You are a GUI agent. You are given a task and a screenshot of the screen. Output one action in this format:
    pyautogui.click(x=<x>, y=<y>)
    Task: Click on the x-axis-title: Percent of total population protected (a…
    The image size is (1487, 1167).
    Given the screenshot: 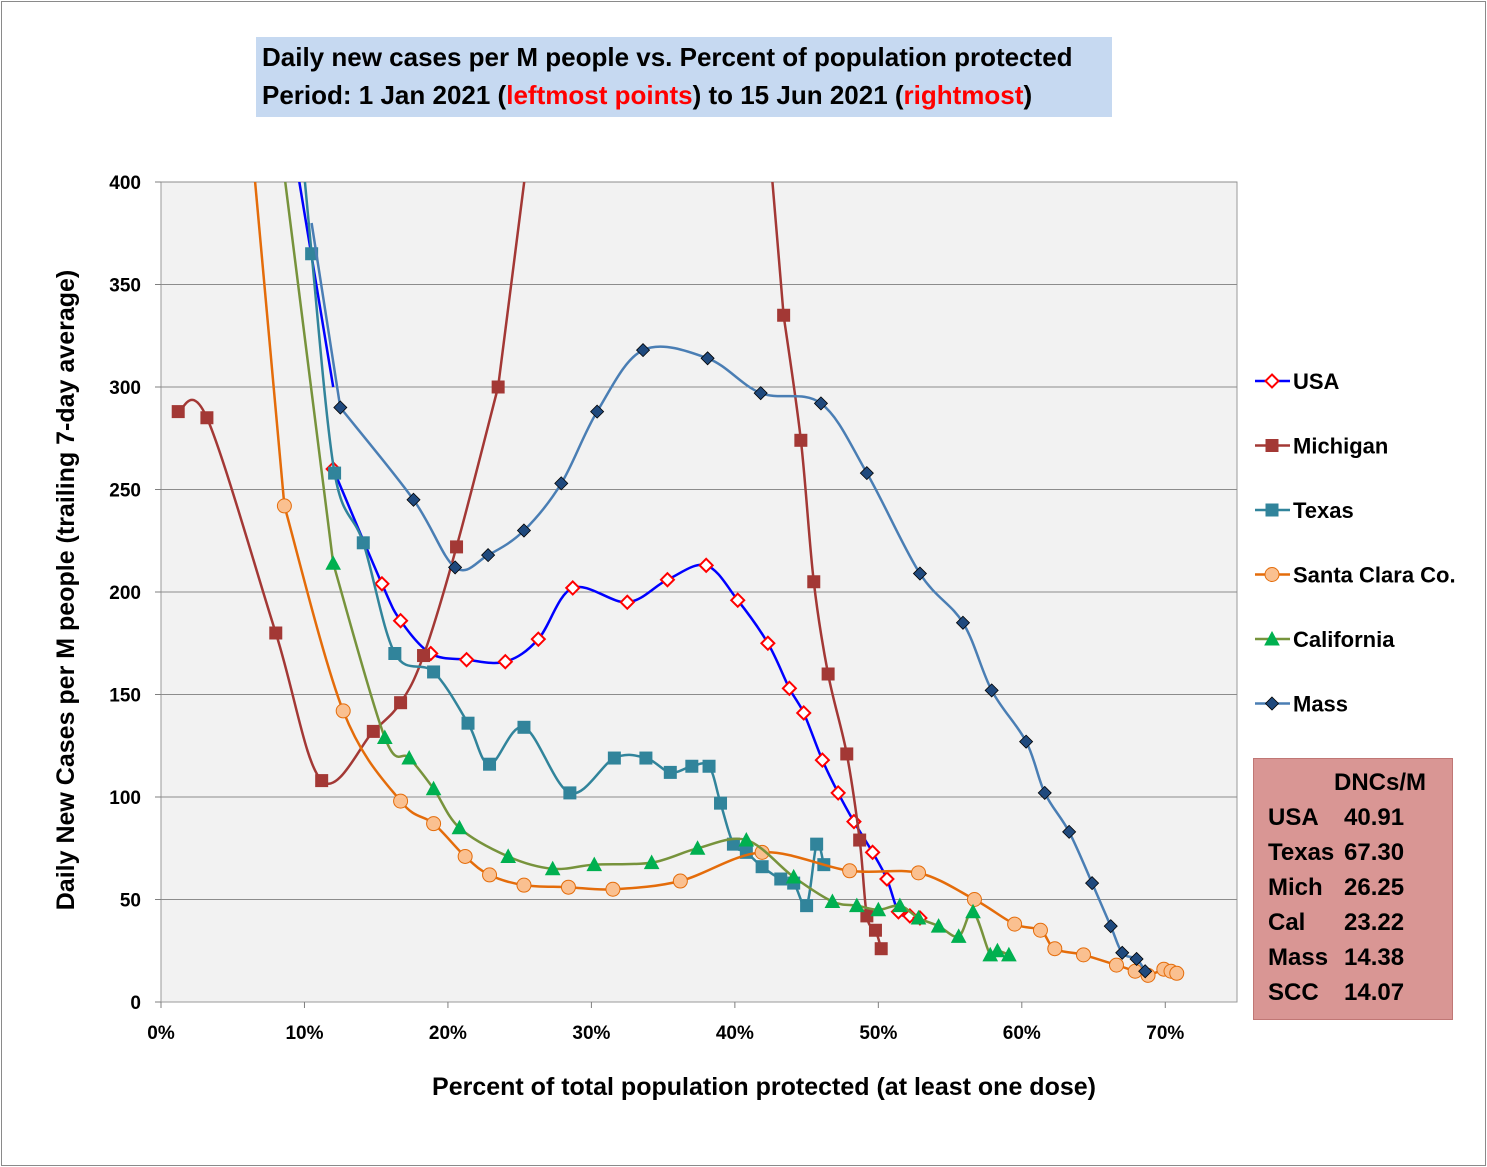 What is the action you would take?
    pyautogui.click(x=764, y=1087)
    